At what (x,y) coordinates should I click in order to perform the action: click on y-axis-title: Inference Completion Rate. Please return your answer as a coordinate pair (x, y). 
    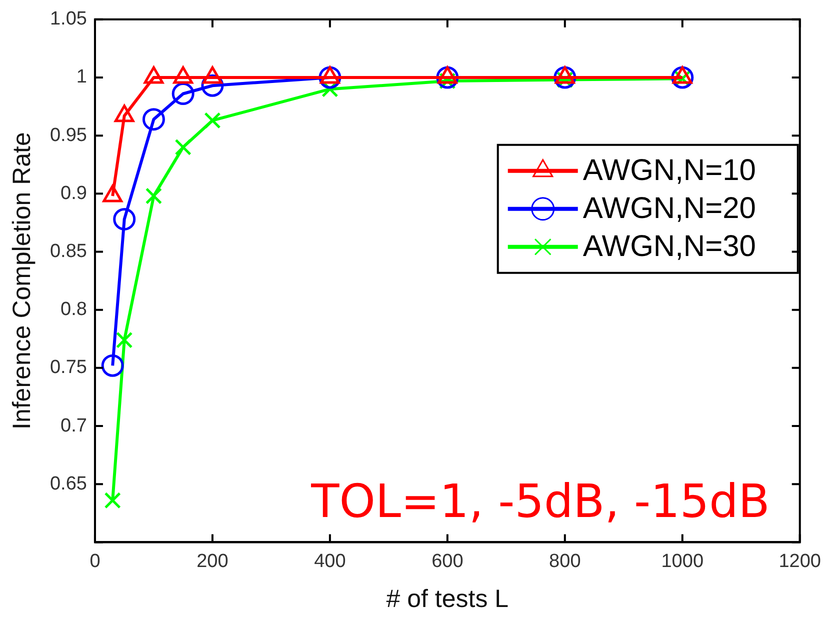
    Looking at the image, I should click on (22, 281).